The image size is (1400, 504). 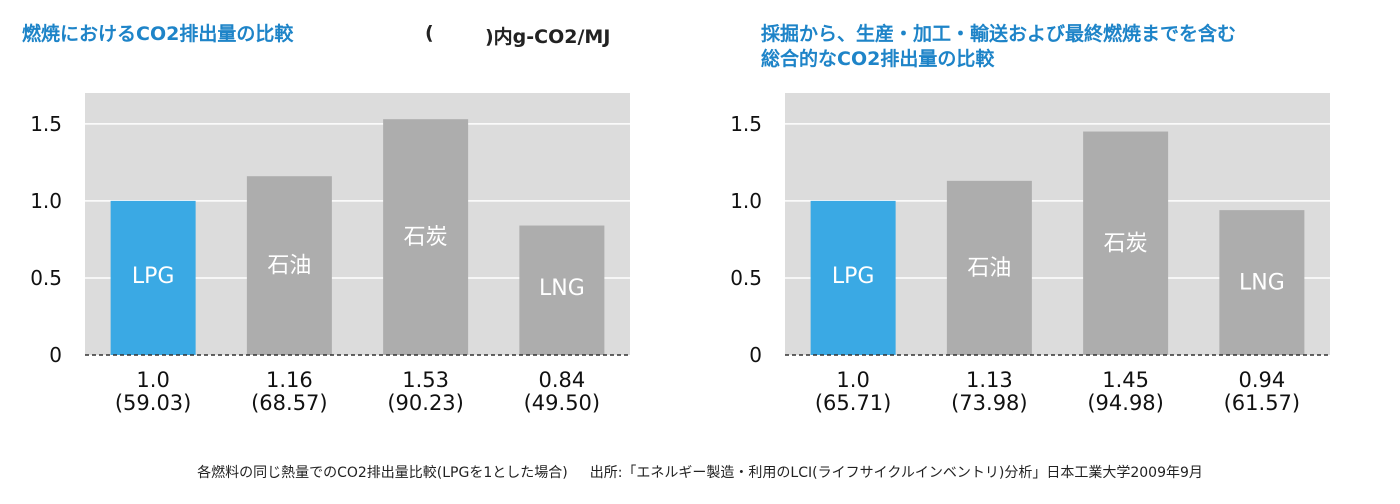 I want to click on left-ytick-label: 1.5, so click(x=46, y=124).